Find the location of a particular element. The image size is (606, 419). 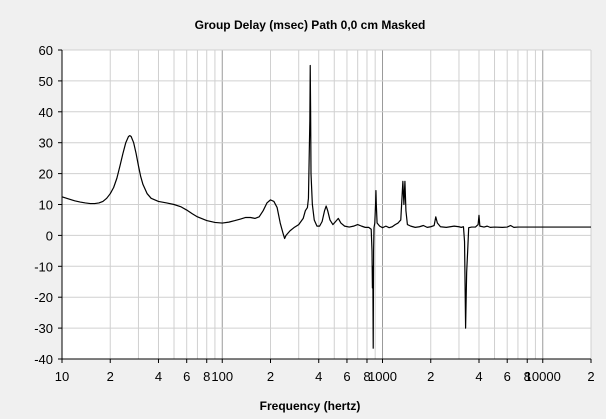

y-tick-label: 50 is located at coordinates (46, 81).